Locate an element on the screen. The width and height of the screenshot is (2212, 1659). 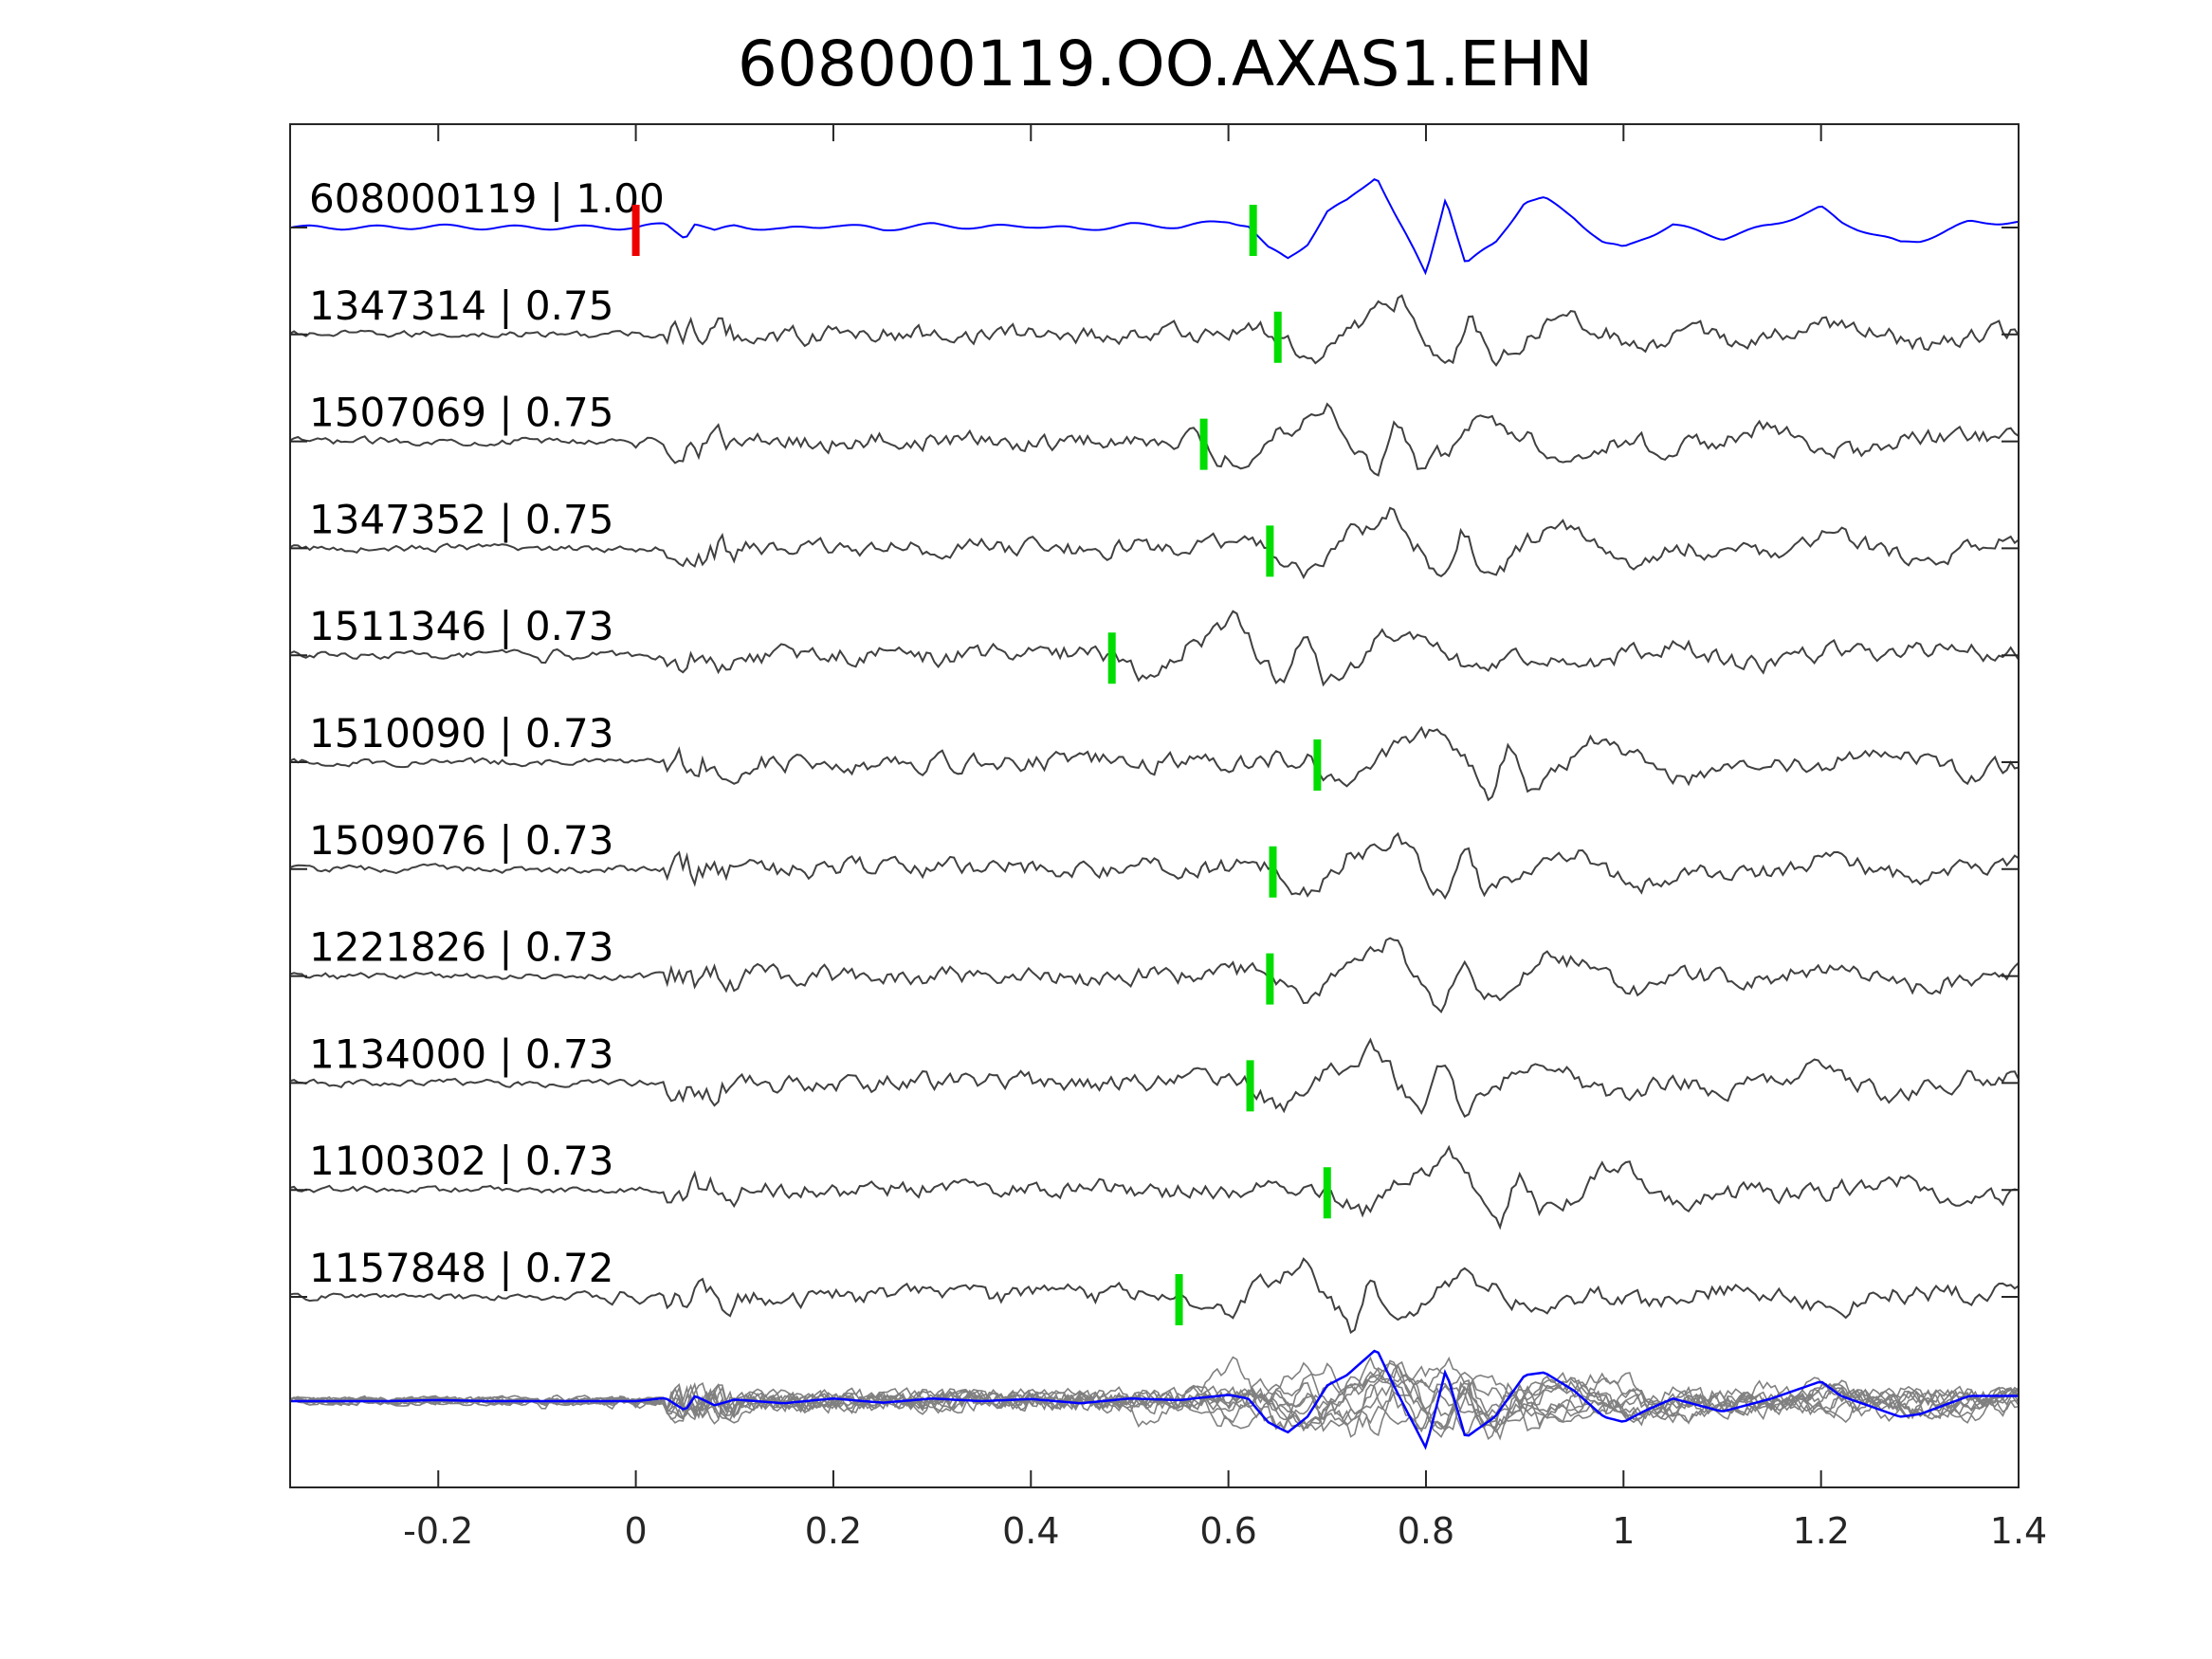
trace-row: 1347352 | 0.75 is located at coordinates (1154, 538).